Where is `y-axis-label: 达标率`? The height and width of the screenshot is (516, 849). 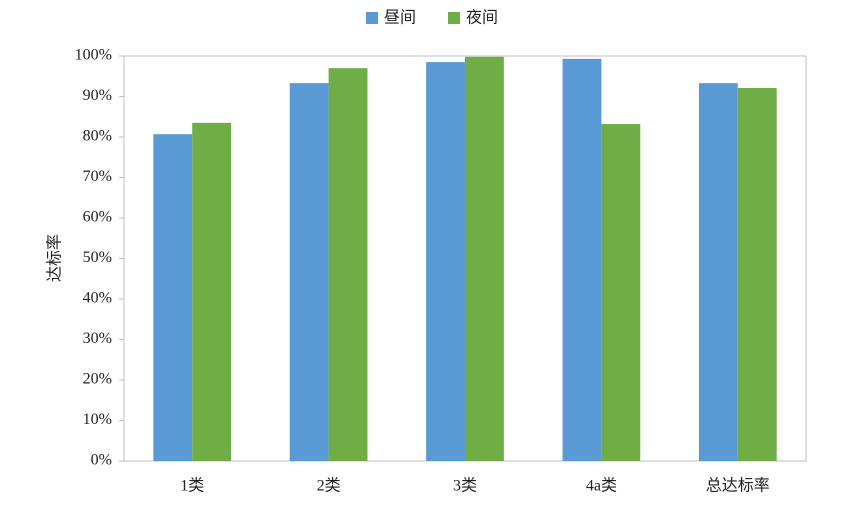 y-axis-label: 达标率 is located at coordinates (55, 258).